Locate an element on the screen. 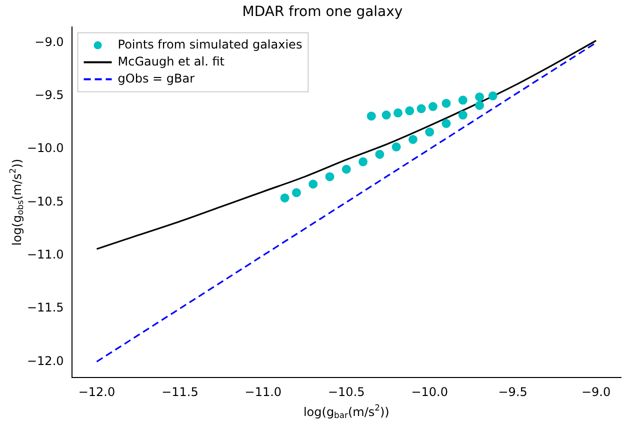 The image size is (629, 425). y-tick-label: −12.0 is located at coordinates (45, 361).